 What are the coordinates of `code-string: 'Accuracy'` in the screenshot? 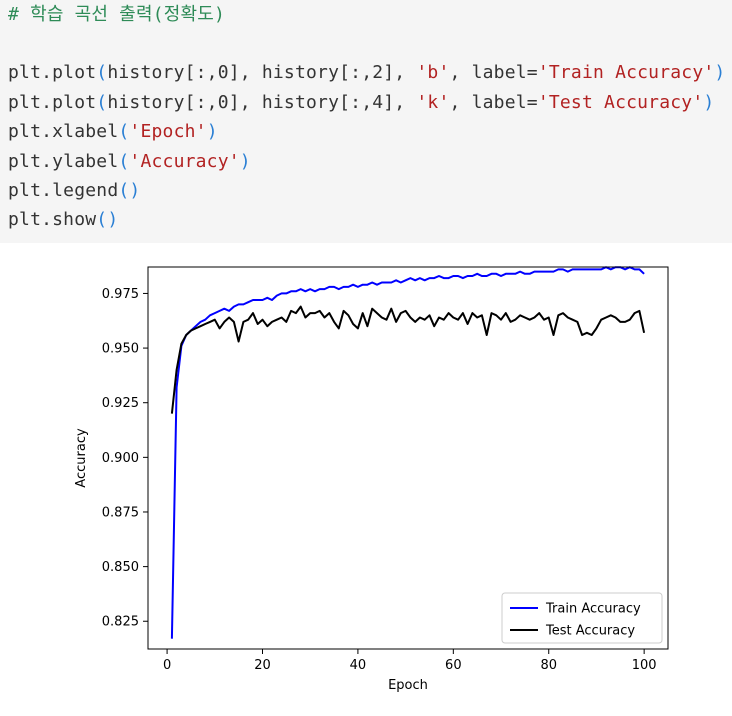 It's located at (184, 161).